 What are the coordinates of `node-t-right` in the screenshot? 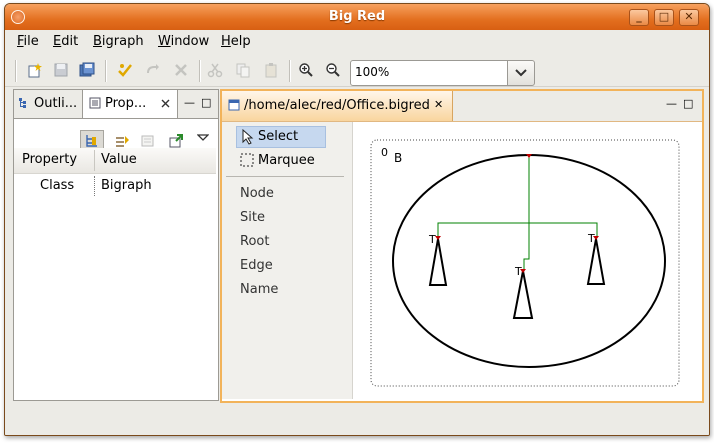 It's located at (596, 261).